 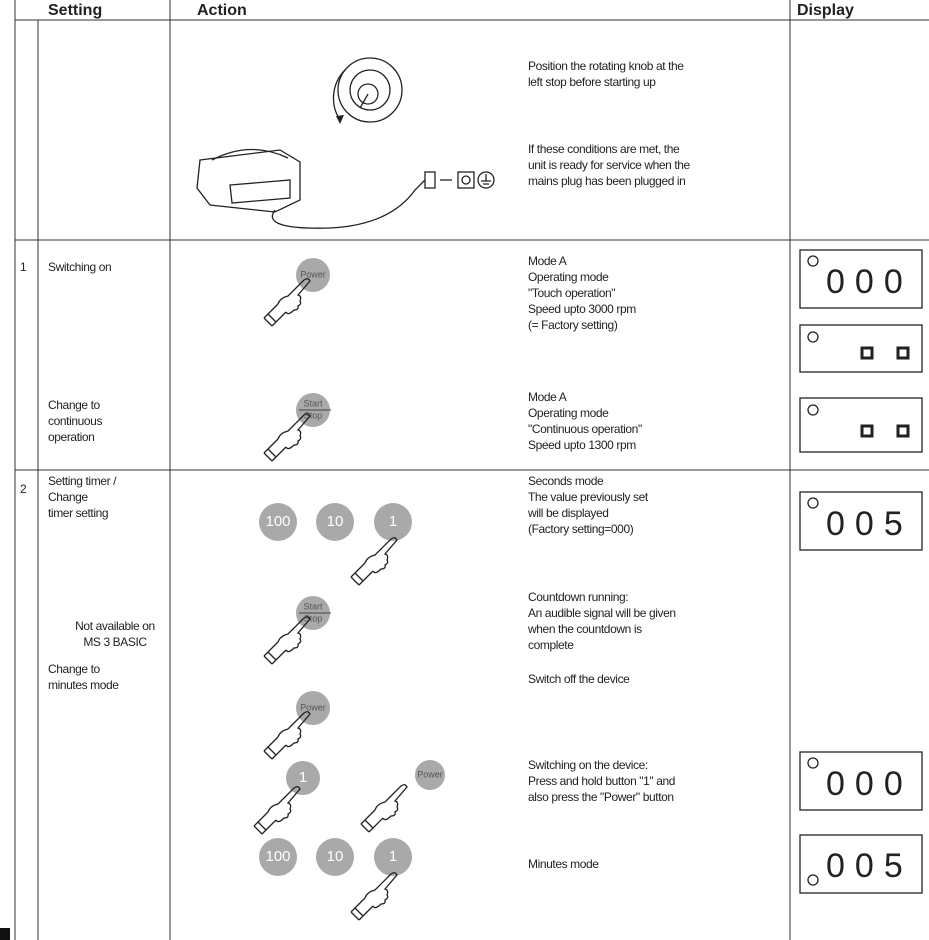 What do you see at coordinates (602, 613) in the screenshot?
I see `instruction-text: An audible signal will be given` at bounding box center [602, 613].